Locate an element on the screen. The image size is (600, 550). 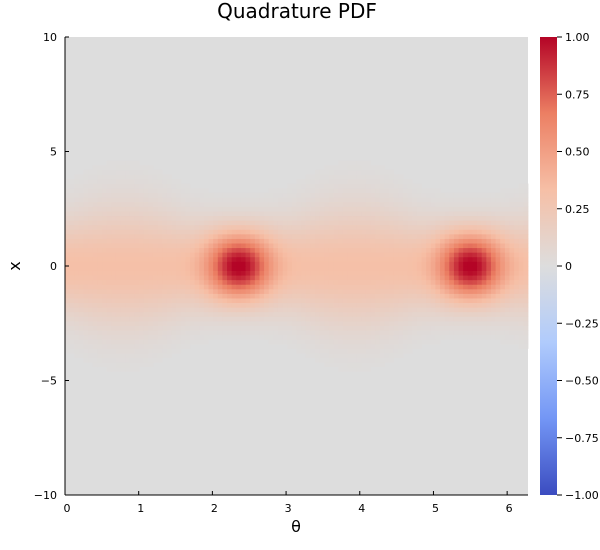
colorbar-tick-label: 1.00 is located at coordinates (577, 37).